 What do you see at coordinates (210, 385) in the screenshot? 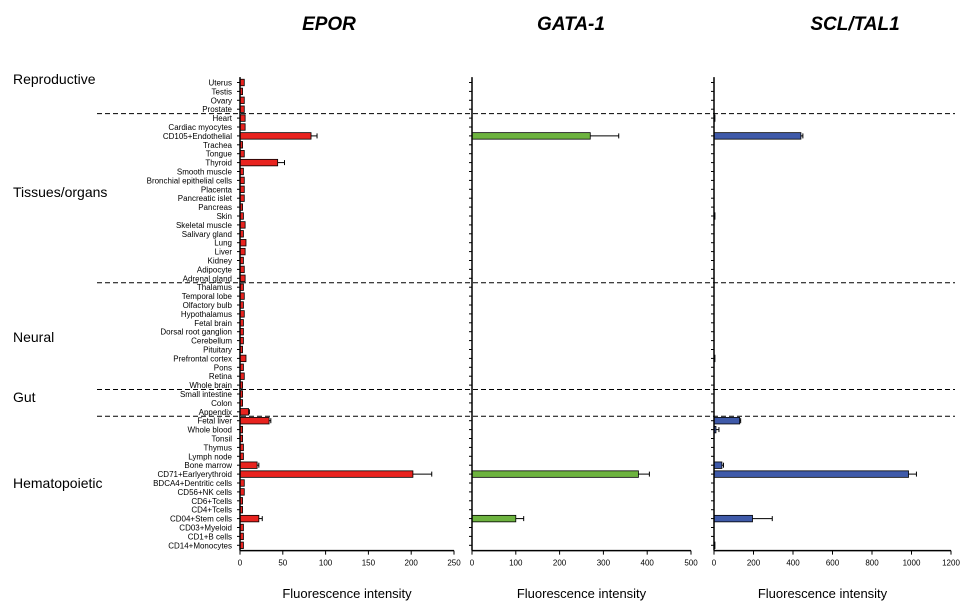
I see `category-label: Whole brain` at bounding box center [210, 385].